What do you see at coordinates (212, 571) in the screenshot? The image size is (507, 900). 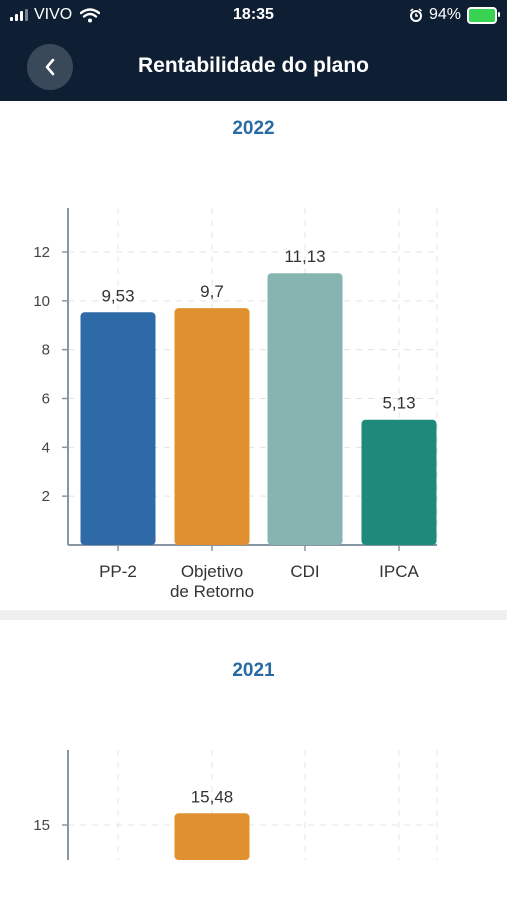 I see `x-tick-label: Objetivo` at bounding box center [212, 571].